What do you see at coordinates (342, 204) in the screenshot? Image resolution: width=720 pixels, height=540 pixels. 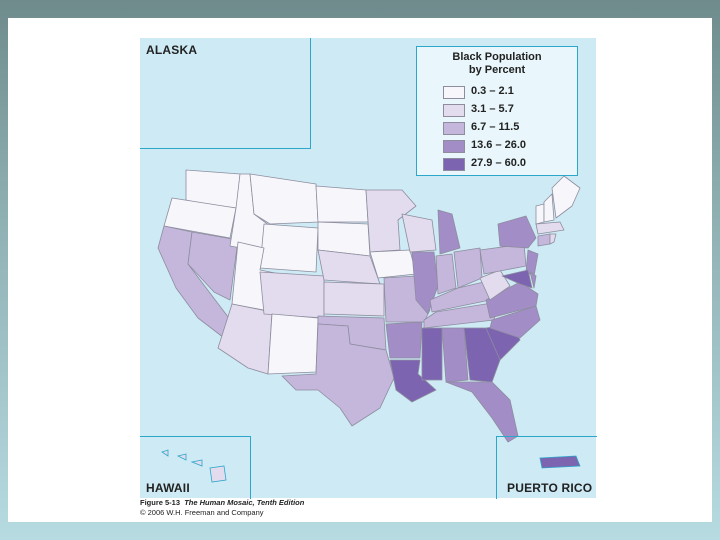 I see `state-north-dakota` at bounding box center [342, 204].